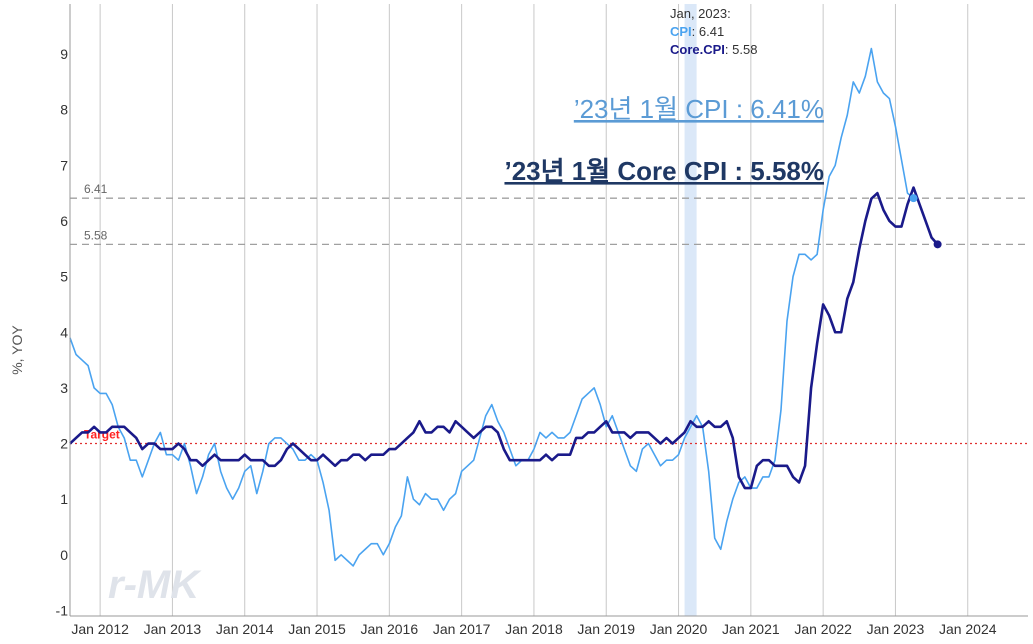 This screenshot has width=1033, height=644. I want to click on y-tick-label: 5, so click(64, 277).